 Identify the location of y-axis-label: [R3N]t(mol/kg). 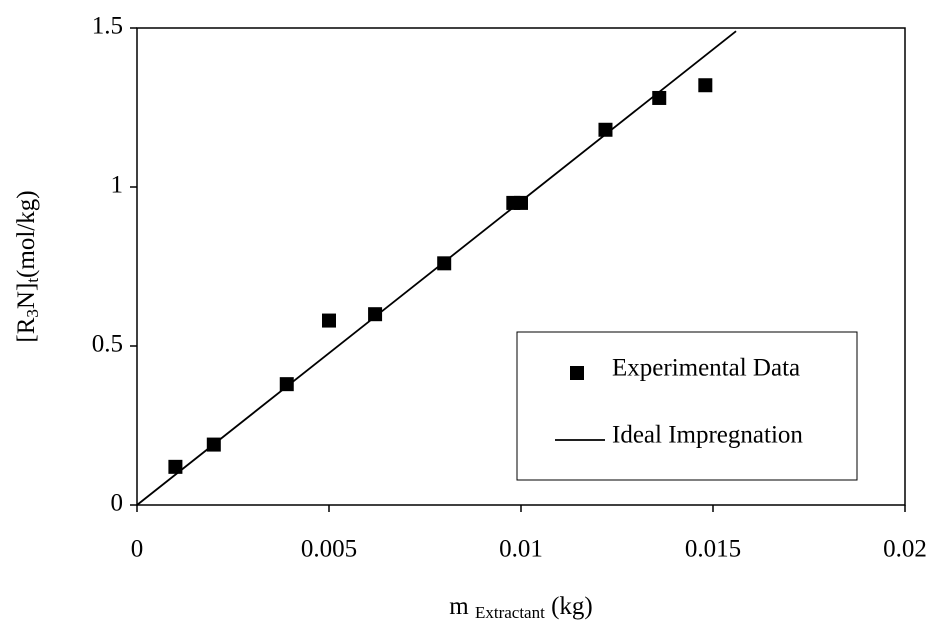
(27, 266).